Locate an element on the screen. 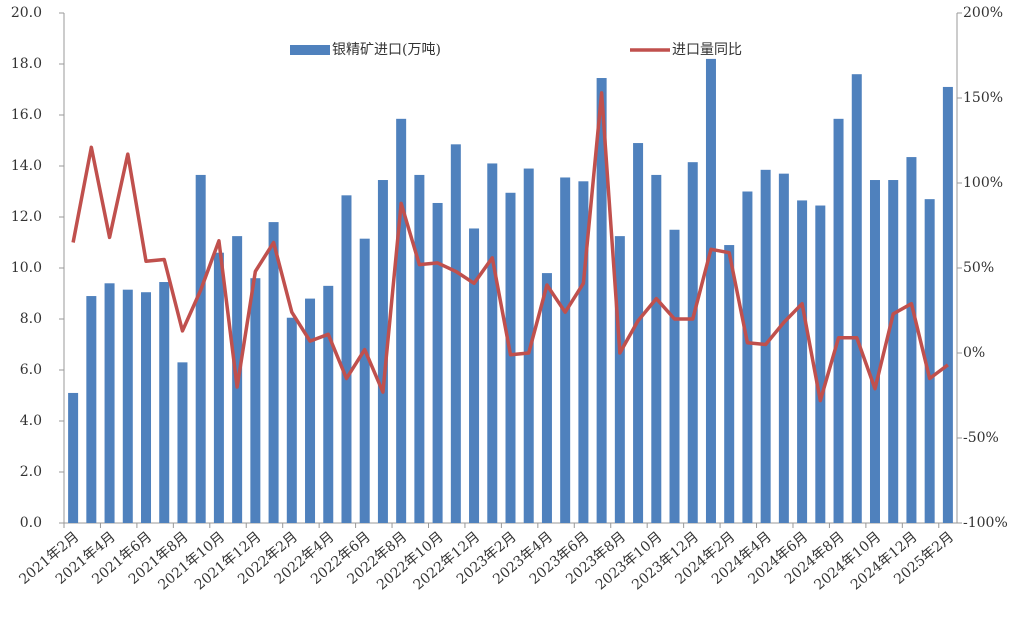 The image size is (1028, 617). legend-swatch is located at coordinates (310, 50).